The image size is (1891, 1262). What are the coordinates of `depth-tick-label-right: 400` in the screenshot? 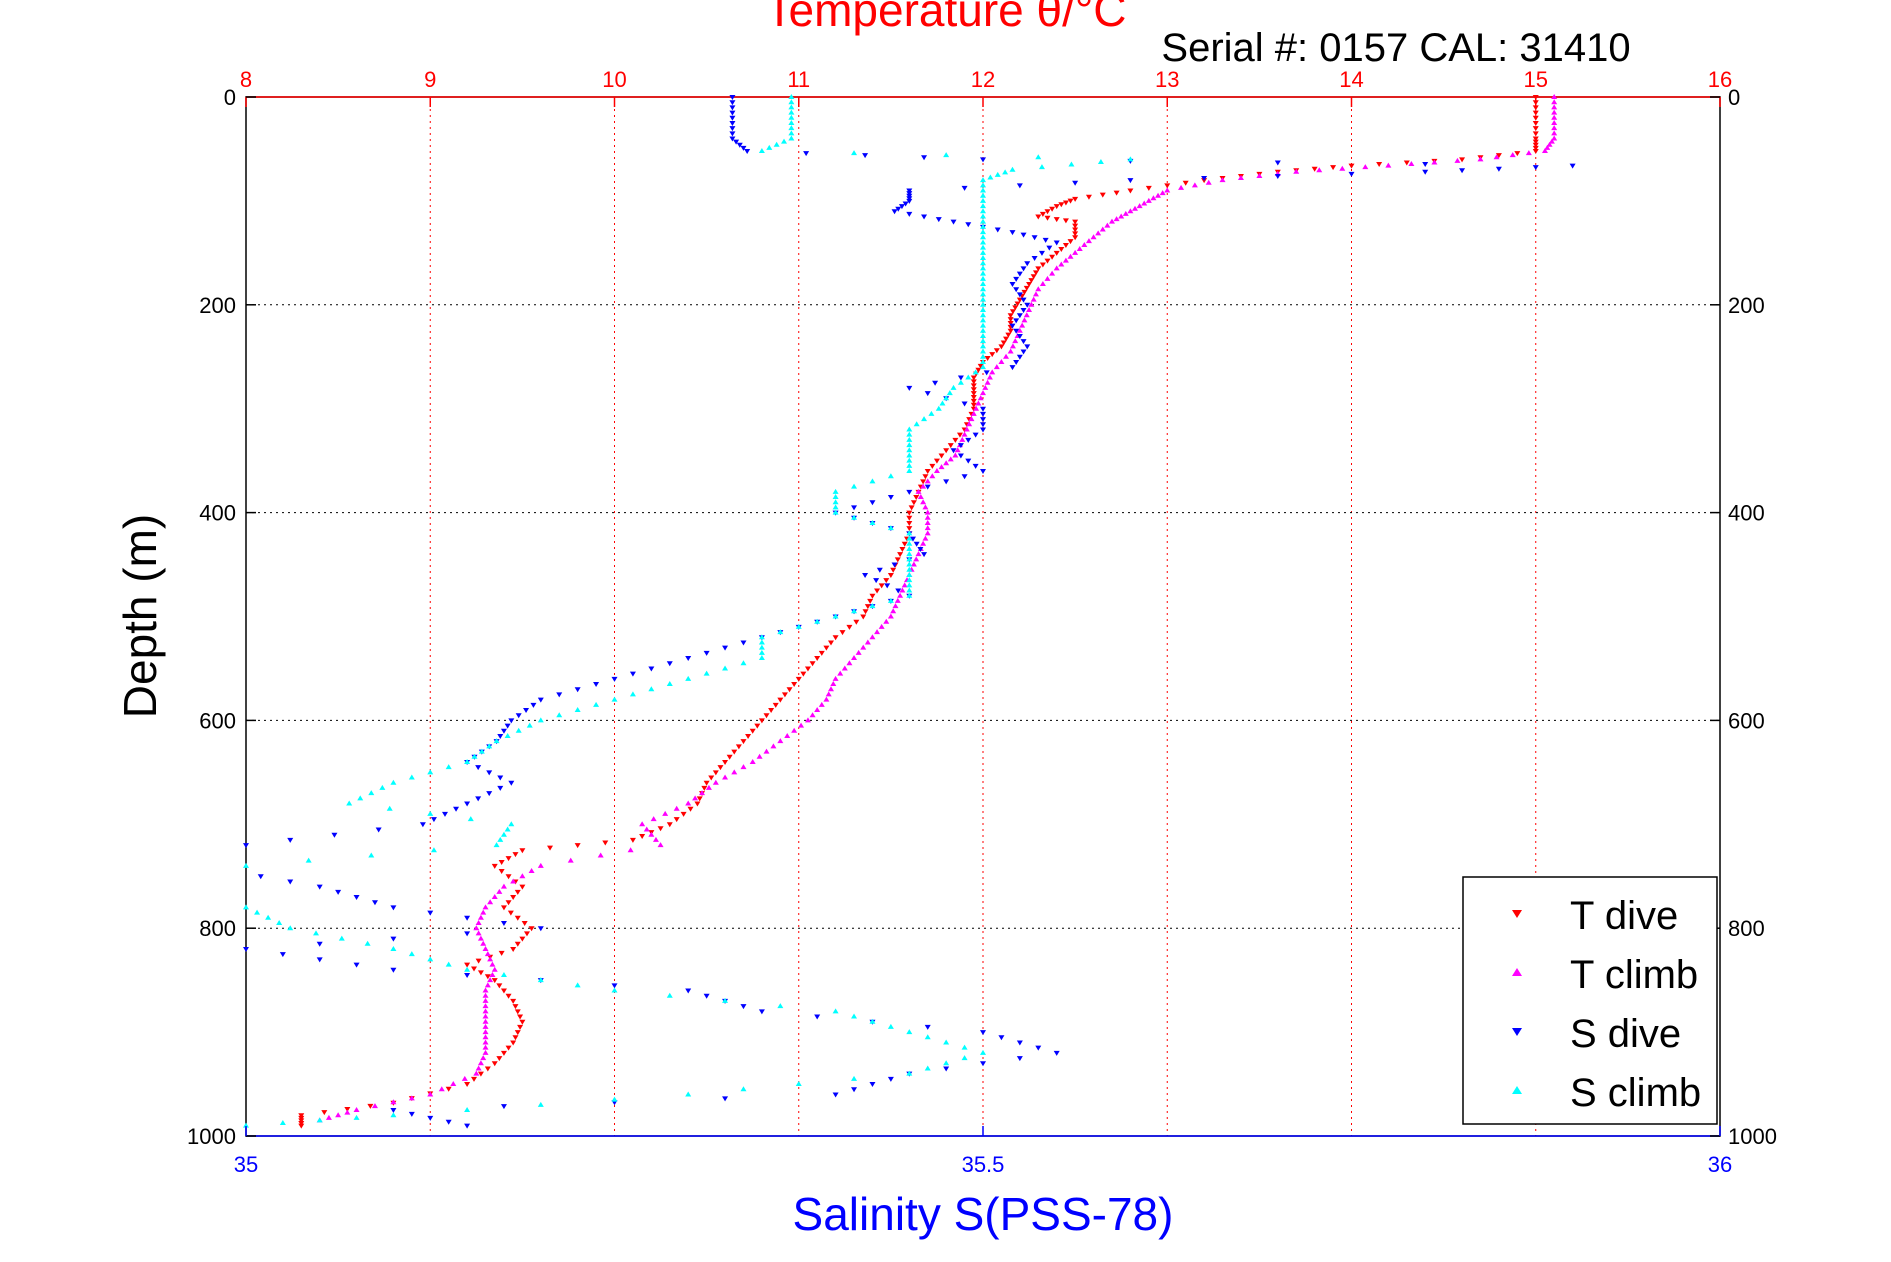 It's located at (1746, 513).